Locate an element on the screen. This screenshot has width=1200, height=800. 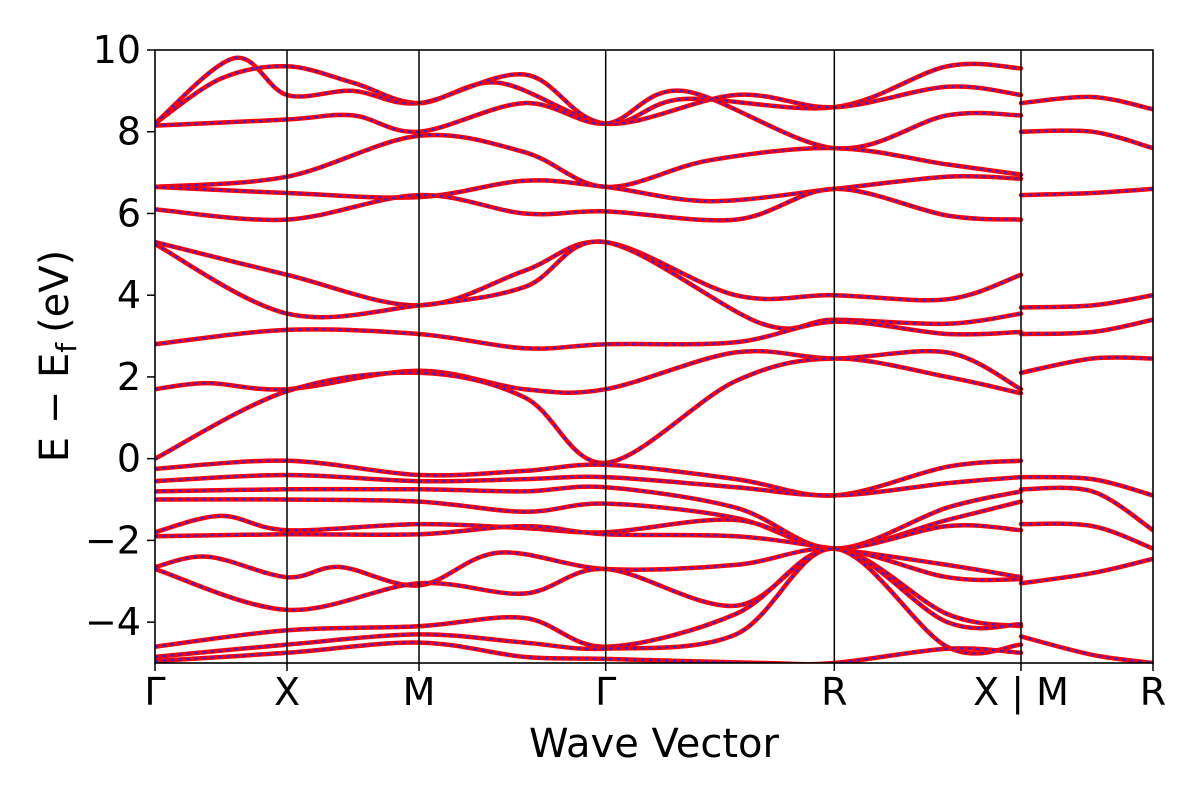
y-axis-label-unit: (eV) is located at coordinates (55, 291).